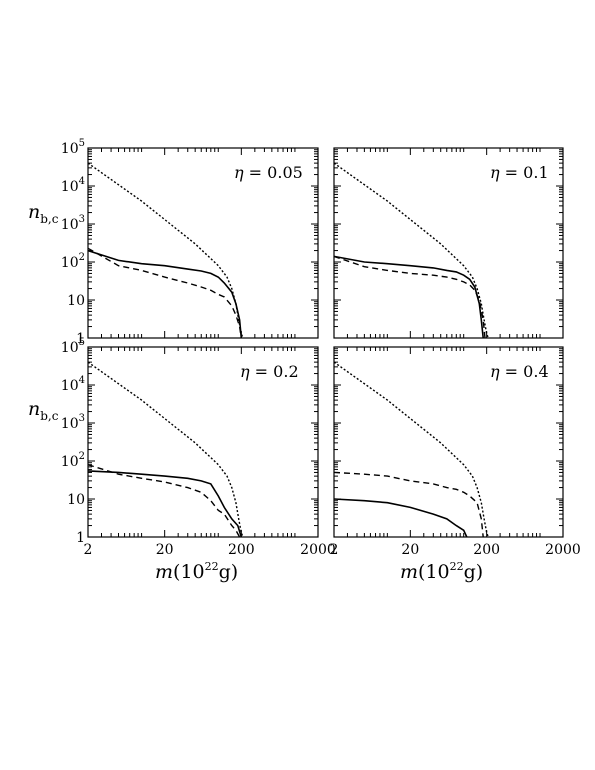 This screenshot has width=595, height=770. Describe the element at coordinates (43, 213) in the screenshot. I see `y-axis-label-top: nb,c` at that location.